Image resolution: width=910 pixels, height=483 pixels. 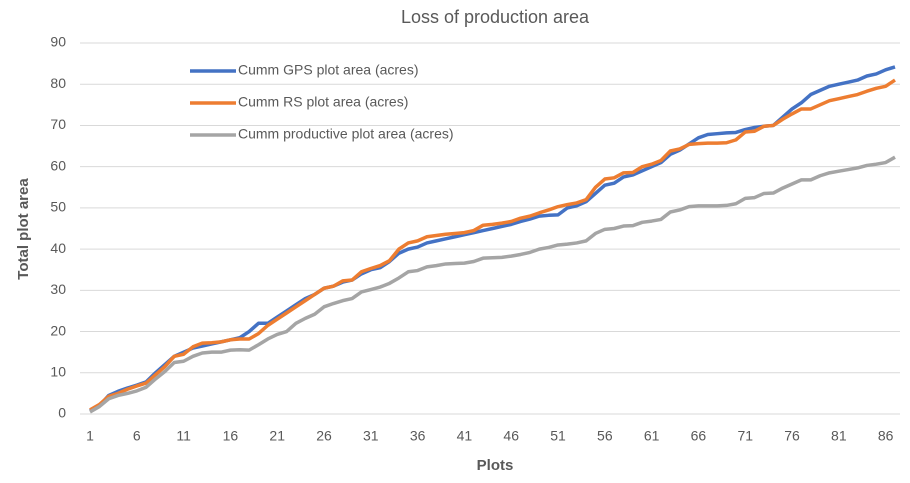 What do you see at coordinates (137, 436) in the screenshot?
I see `x-tick-label: 6` at bounding box center [137, 436].